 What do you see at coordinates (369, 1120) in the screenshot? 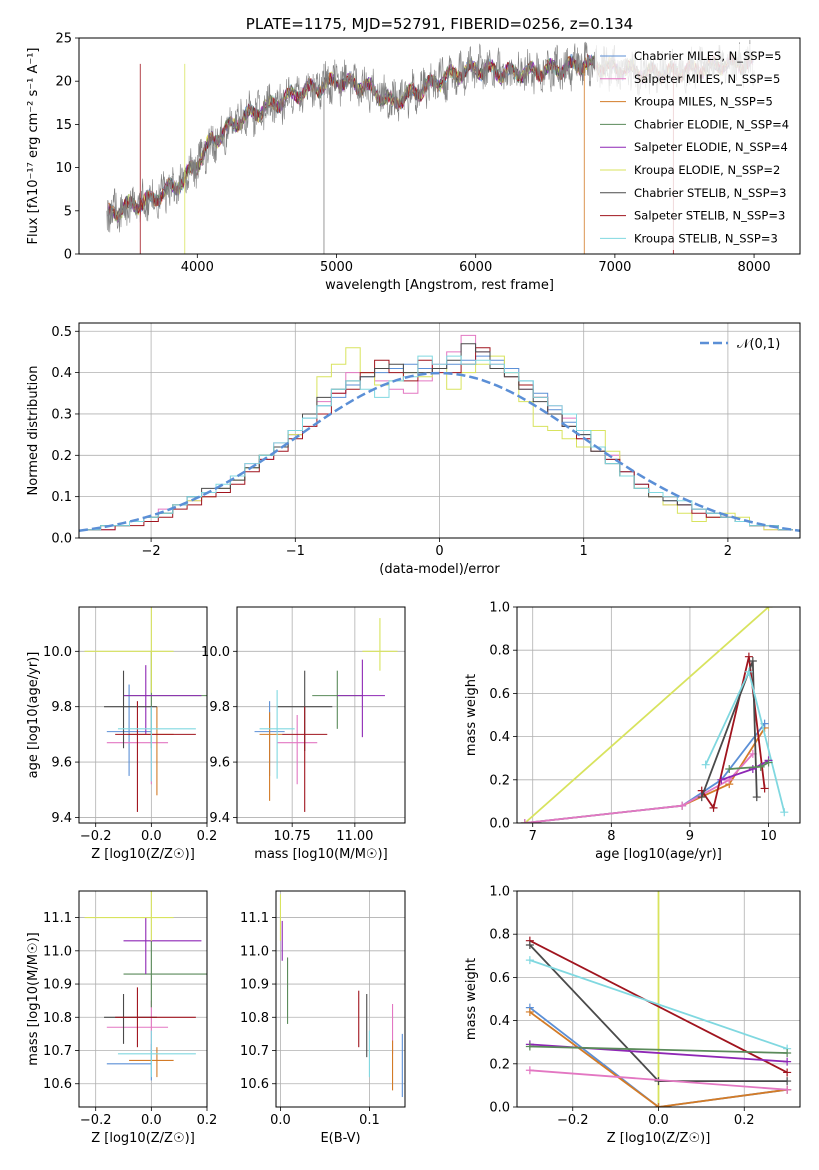
I see `x-tick-label: 0.1` at bounding box center [369, 1120].